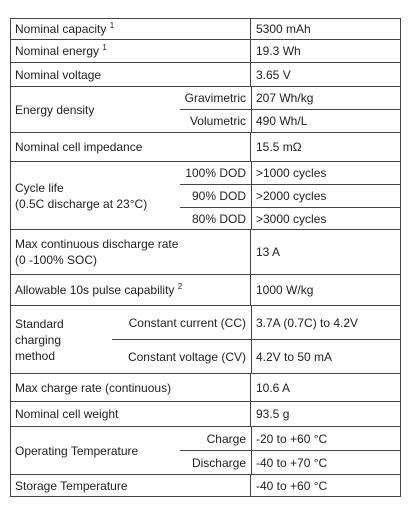 The height and width of the screenshot is (505, 413). I want to click on label-line: Nominal cell weight, so click(130, 414).